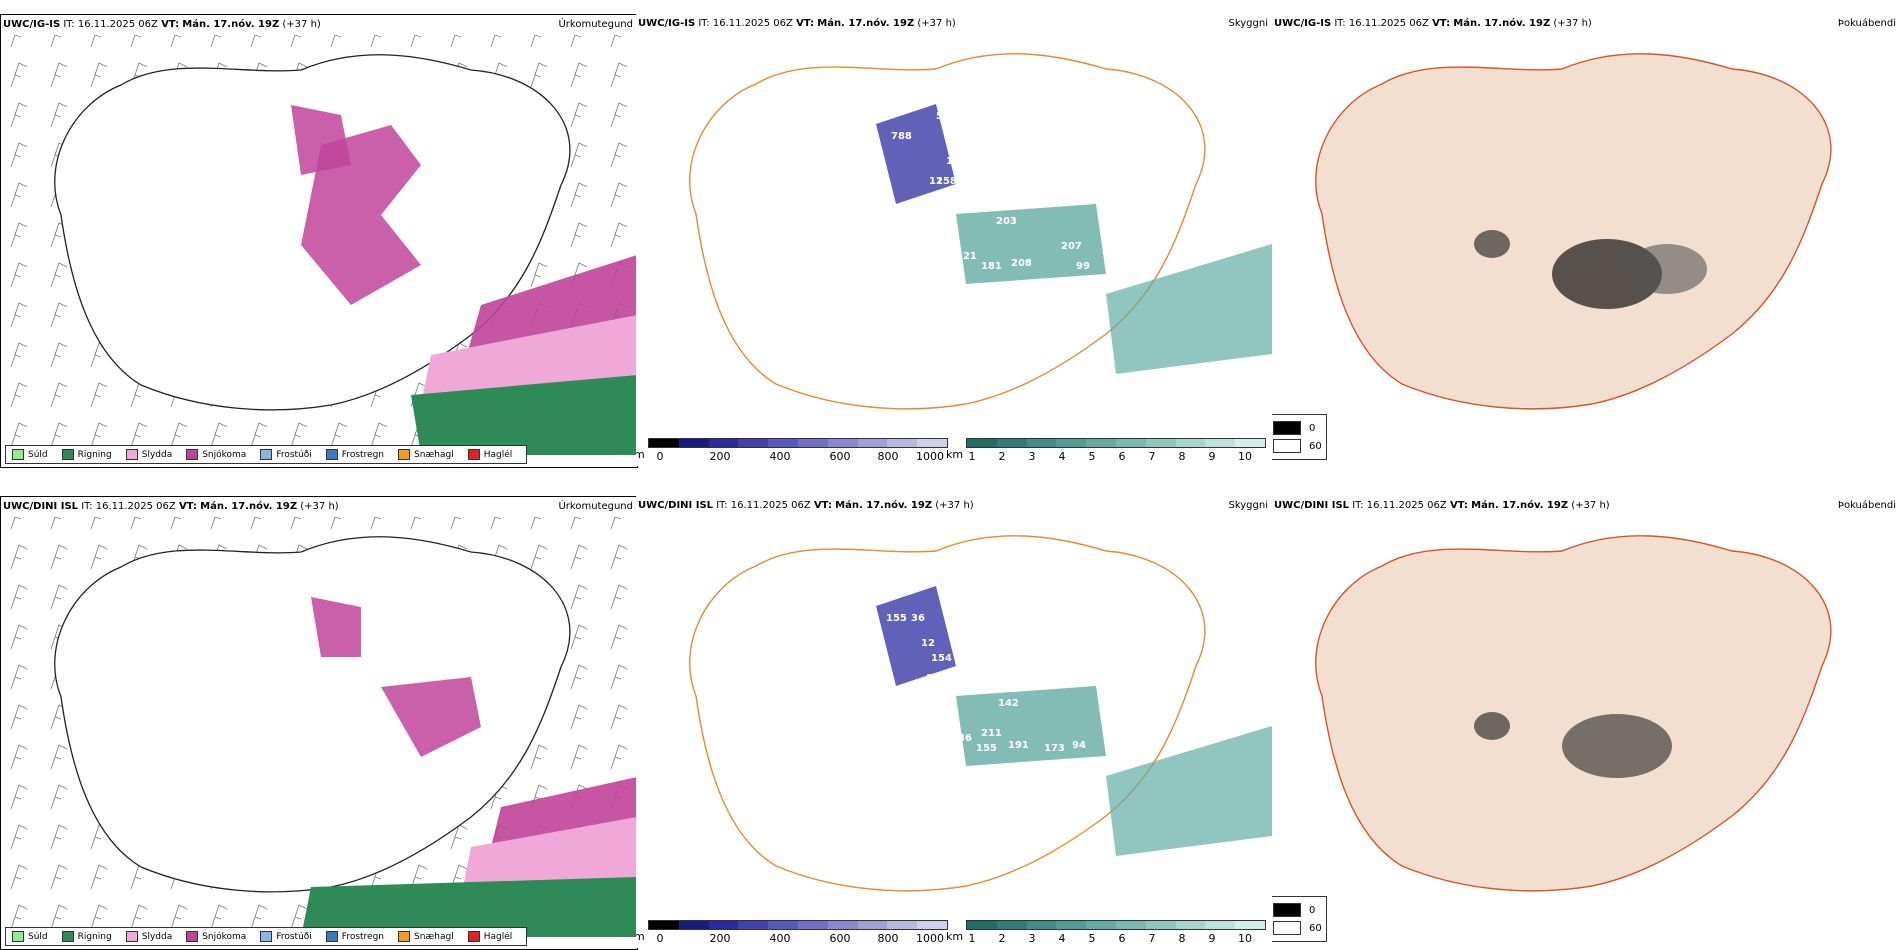 The width and height of the screenshot is (1900, 950). I want to click on ceiling-value: 94, so click(1079, 745).